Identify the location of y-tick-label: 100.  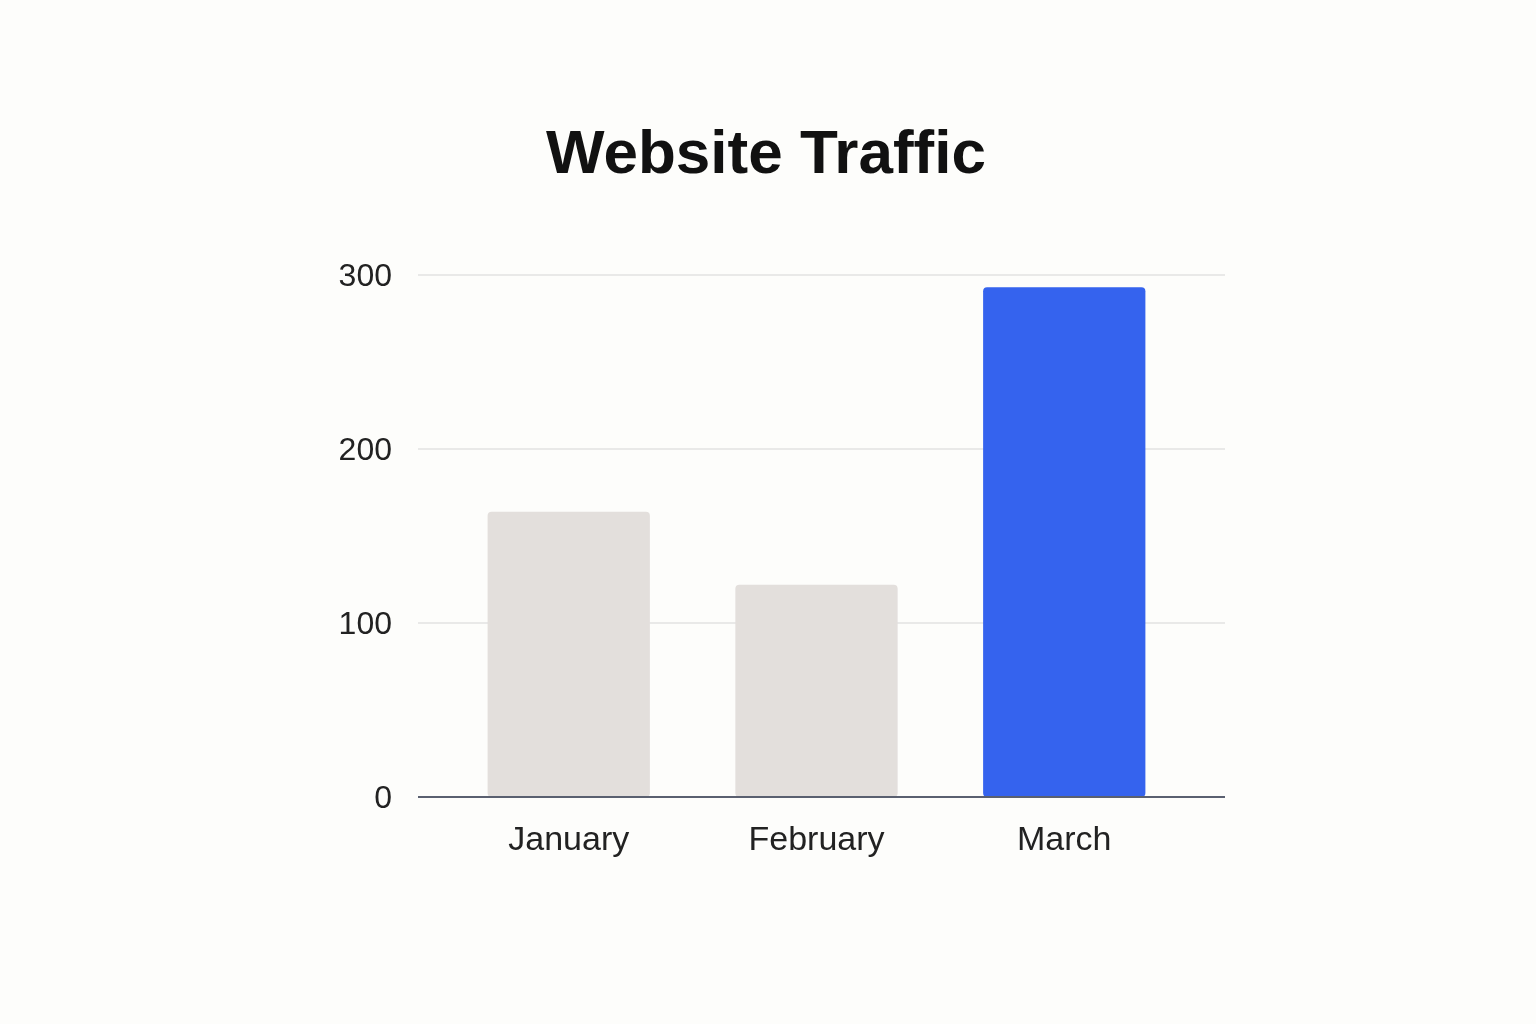
(365, 623).